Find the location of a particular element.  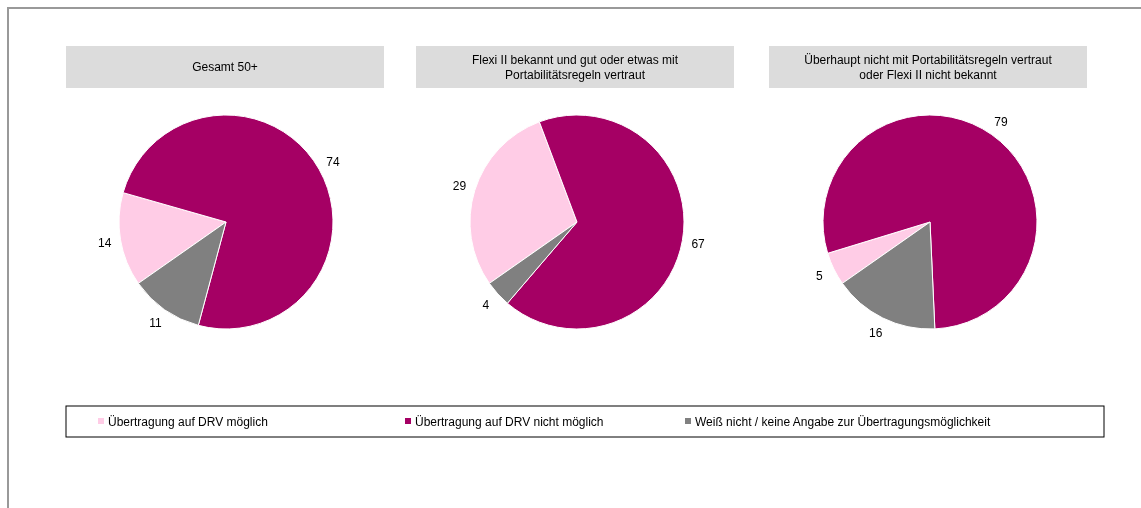

data-label: 79 is located at coordinates (1001, 121).